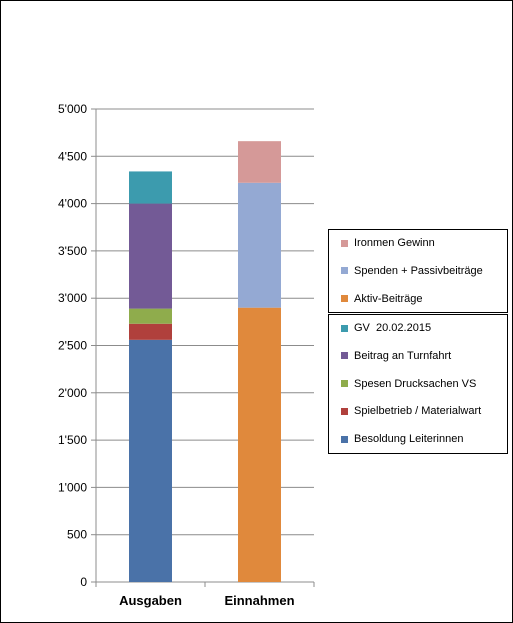 Image resolution: width=513 pixels, height=623 pixels. I want to click on x-category-label: Ausgaben, so click(150, 600).